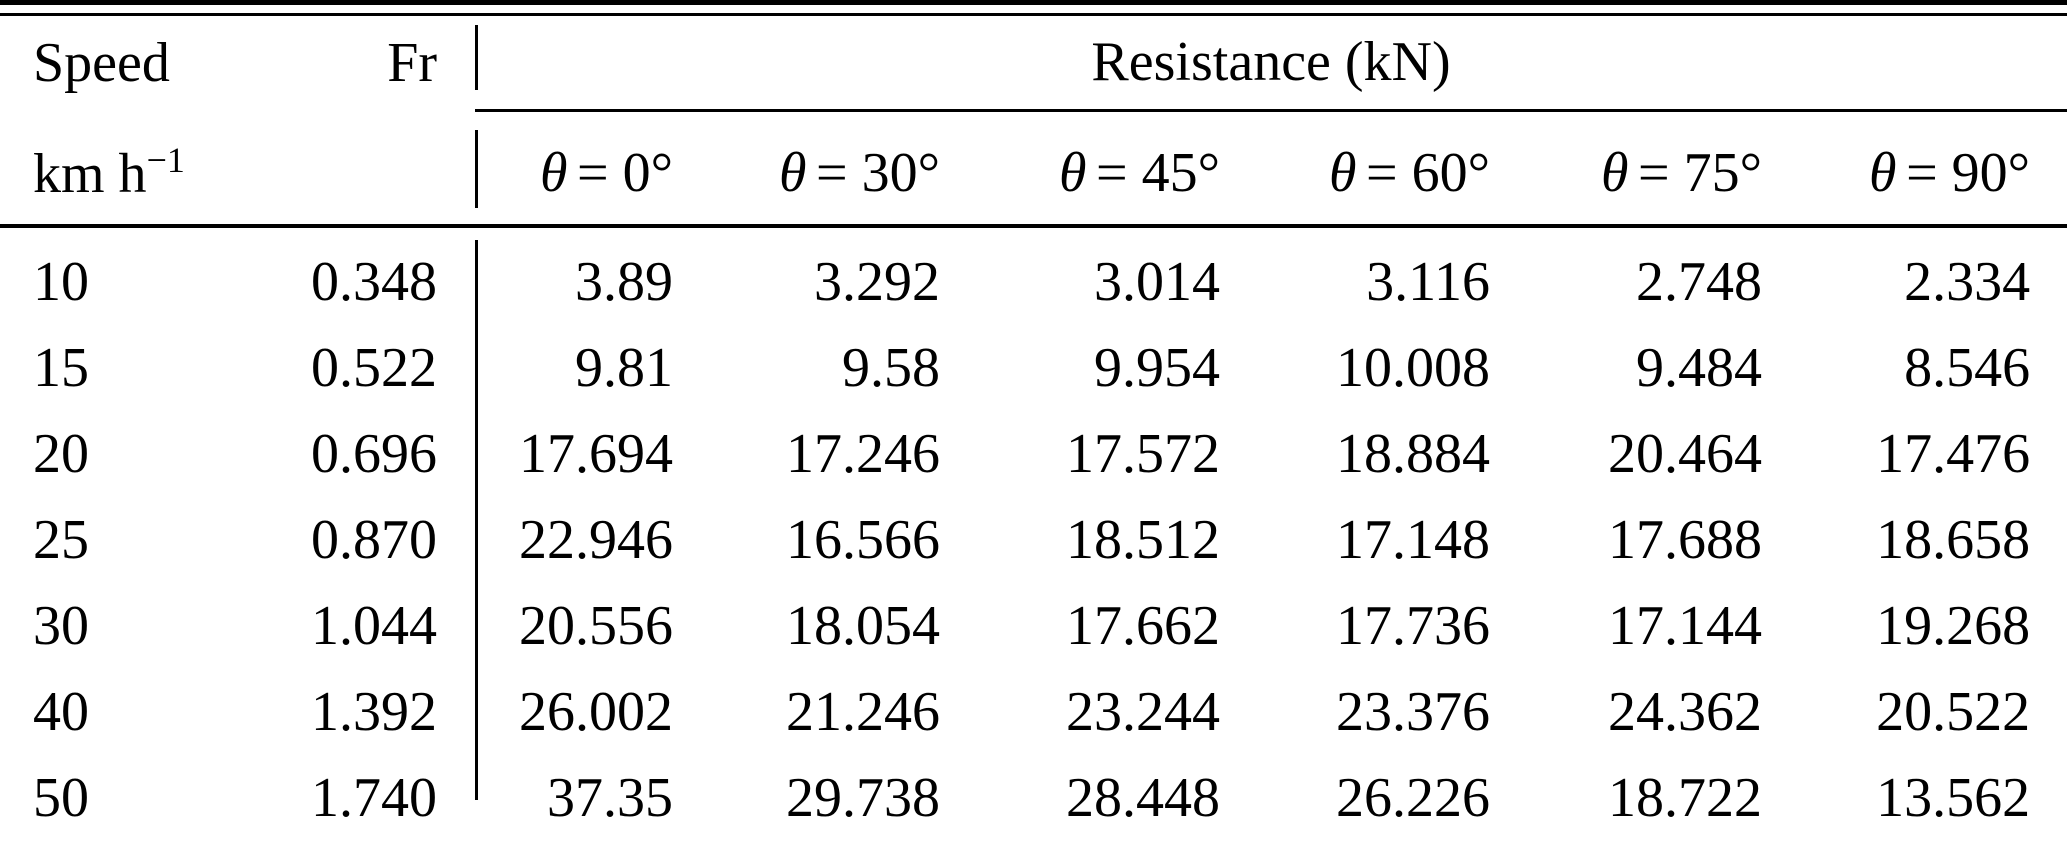 The image size is (2067, 847). I want to click on resistance-cell: 9.954, so click(1157, 368).